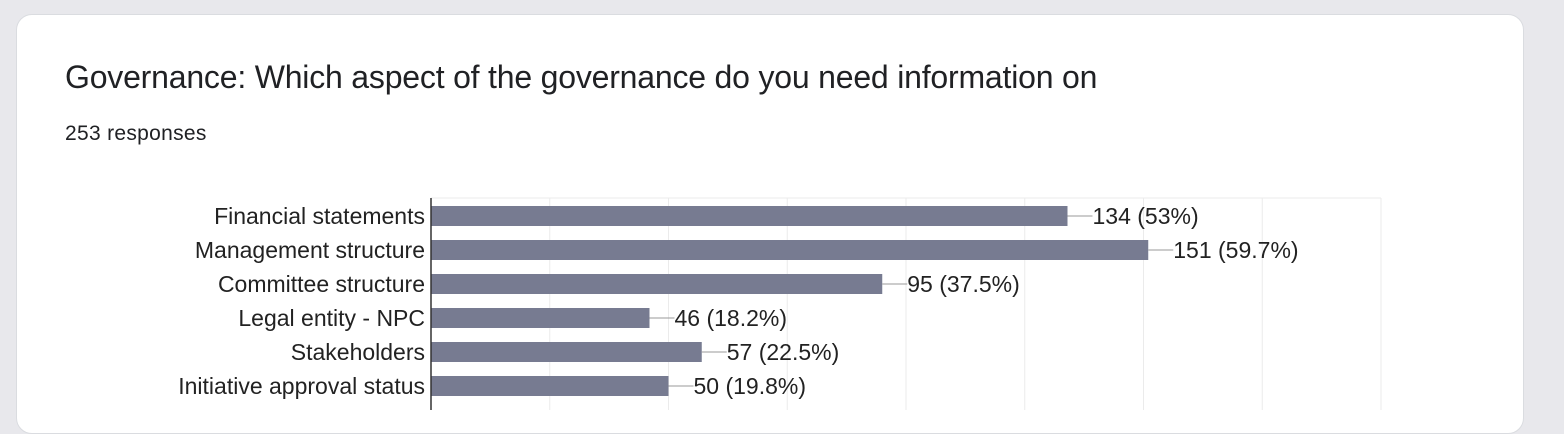 The image size is (1564, 434). What do you see at coordinates (310, 250) in the screenshot?
I see `category-label: Management structure` at bounding box center [310, 250].